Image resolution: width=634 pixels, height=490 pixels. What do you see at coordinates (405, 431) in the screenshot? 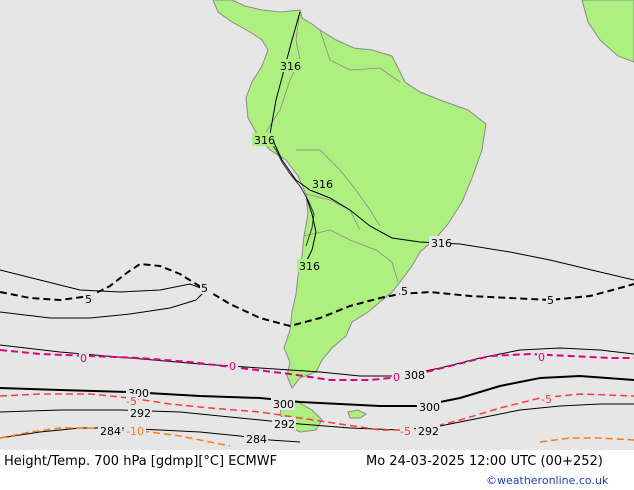
I see `label-minus5-mid: -5` at bounding box center [405, 431].